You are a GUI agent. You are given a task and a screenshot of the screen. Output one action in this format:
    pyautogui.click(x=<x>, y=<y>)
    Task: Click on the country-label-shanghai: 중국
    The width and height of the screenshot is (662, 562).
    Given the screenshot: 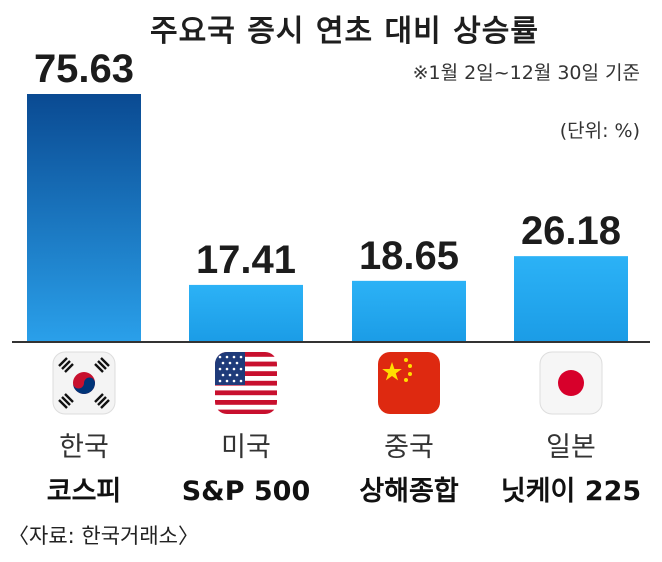 What is the action you would take?
    pyautogui.click(x=409, y=447)
    